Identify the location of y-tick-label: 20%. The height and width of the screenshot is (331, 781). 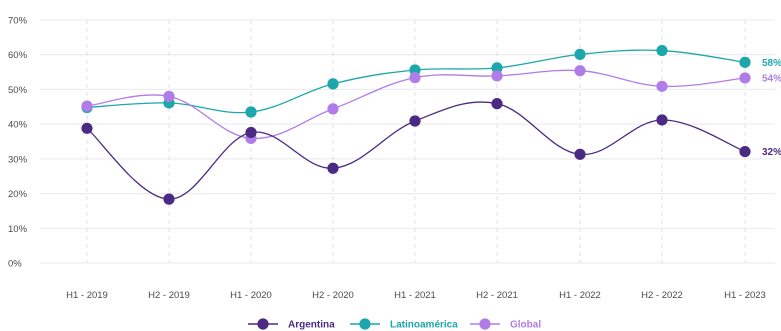
(18, 194).